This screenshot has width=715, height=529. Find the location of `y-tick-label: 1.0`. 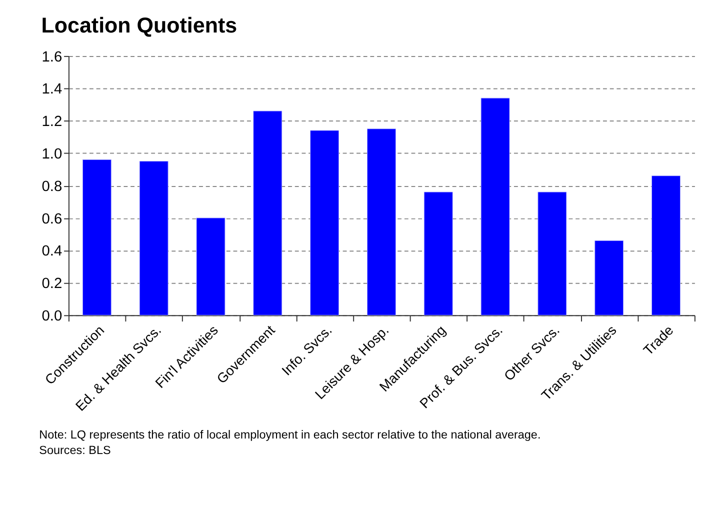

y-tick-label: 1.0 is located at coordinates (52, 154).